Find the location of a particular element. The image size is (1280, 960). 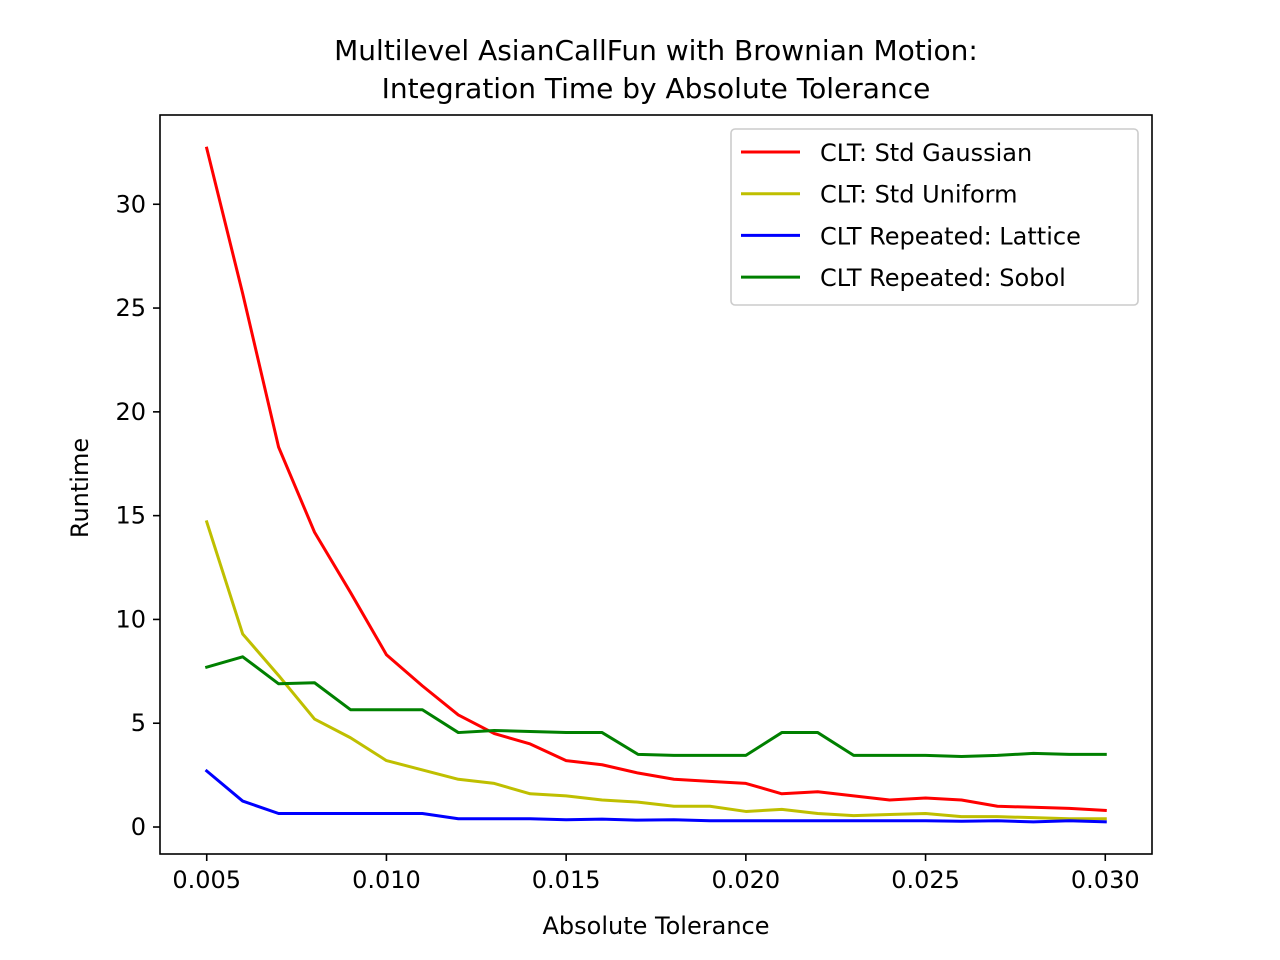

x-tick-label: 0.015 is located at coordinates (566, 880).